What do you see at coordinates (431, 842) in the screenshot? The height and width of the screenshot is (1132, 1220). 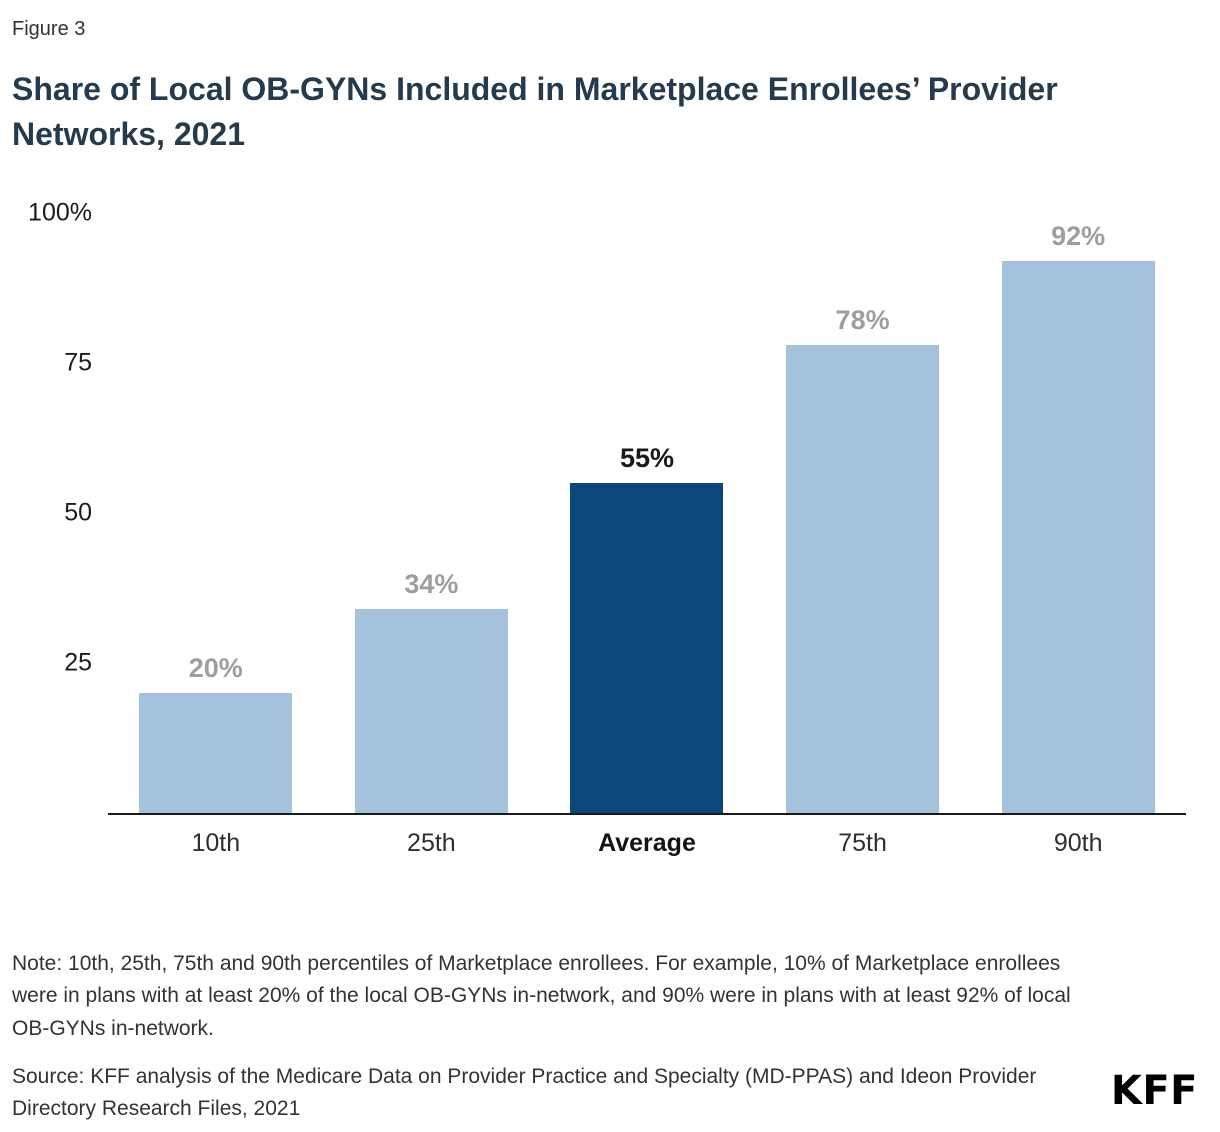 I see `x-axis-label: 25th` at bounding box center [431, 842].